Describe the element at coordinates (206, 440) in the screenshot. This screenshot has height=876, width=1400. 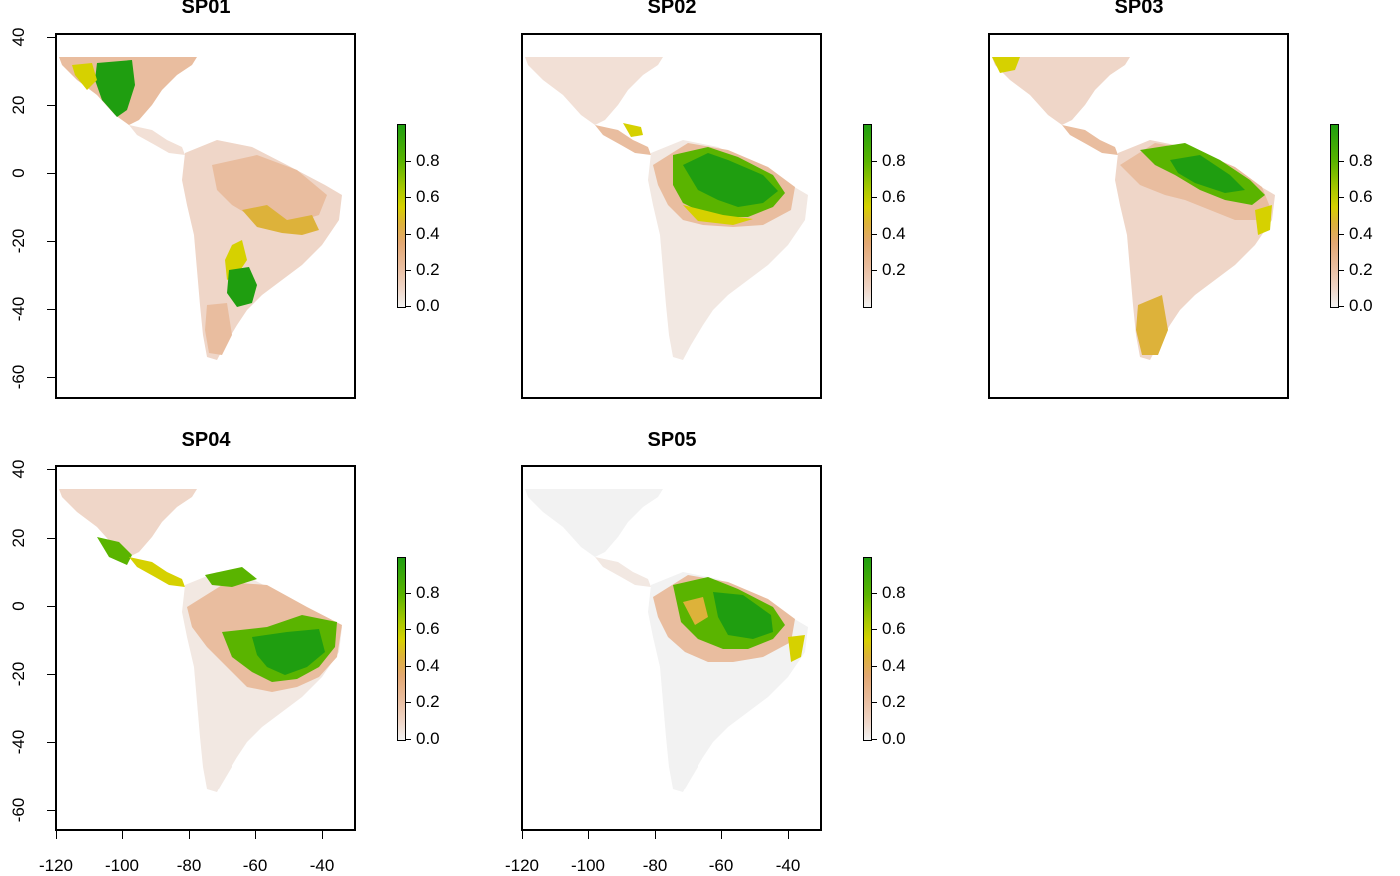
I see `panel-title: SP04` at that location.